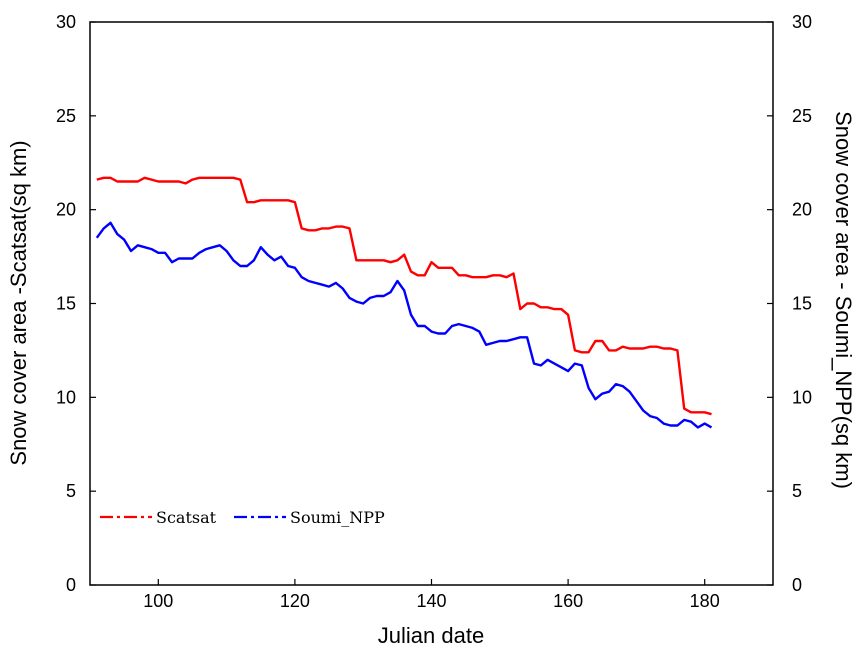 The image size is (857, 659). I want to click on left-y-tick-label: 25, so click(66, 116).